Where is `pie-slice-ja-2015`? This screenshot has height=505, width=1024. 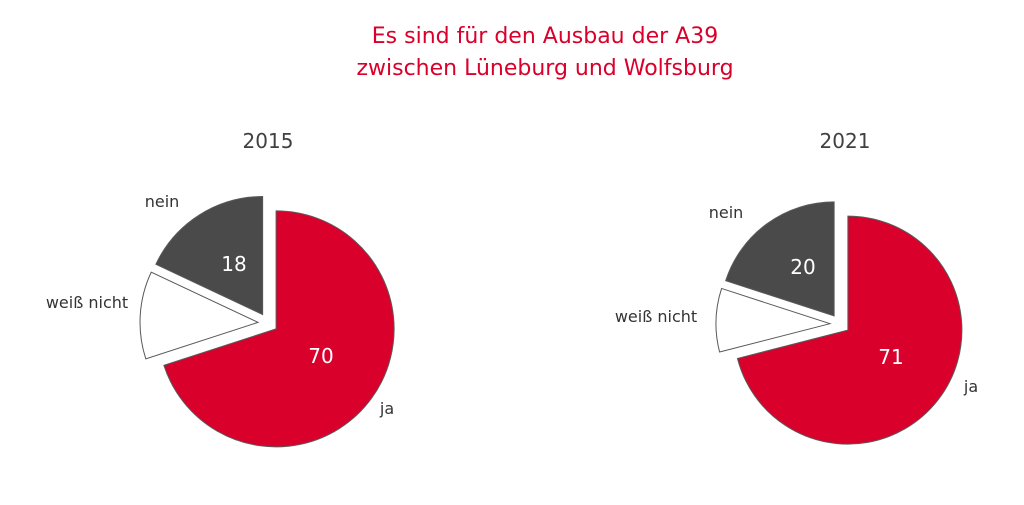
pie-slice-ja-2015 is located at coordinates (279, 329).